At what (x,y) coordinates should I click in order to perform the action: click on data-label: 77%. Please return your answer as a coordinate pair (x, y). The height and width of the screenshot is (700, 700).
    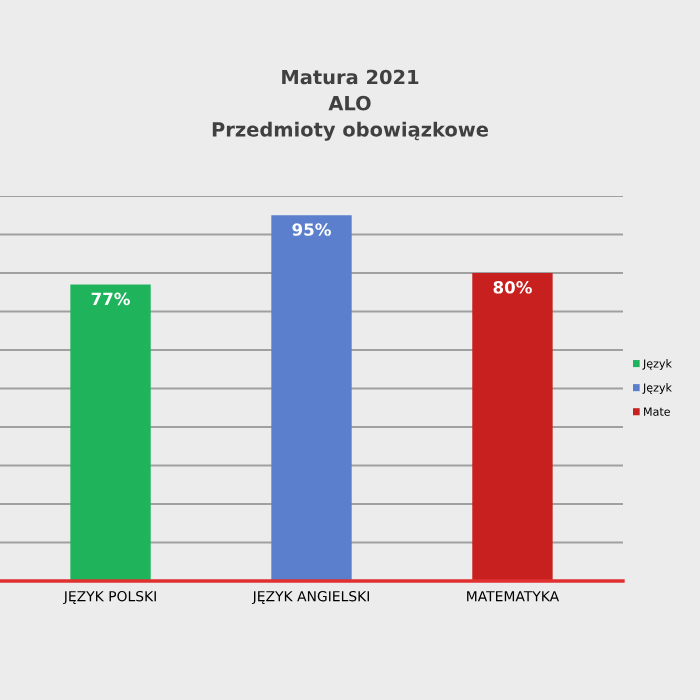
    Looking at the image, I should click on (110, 299).